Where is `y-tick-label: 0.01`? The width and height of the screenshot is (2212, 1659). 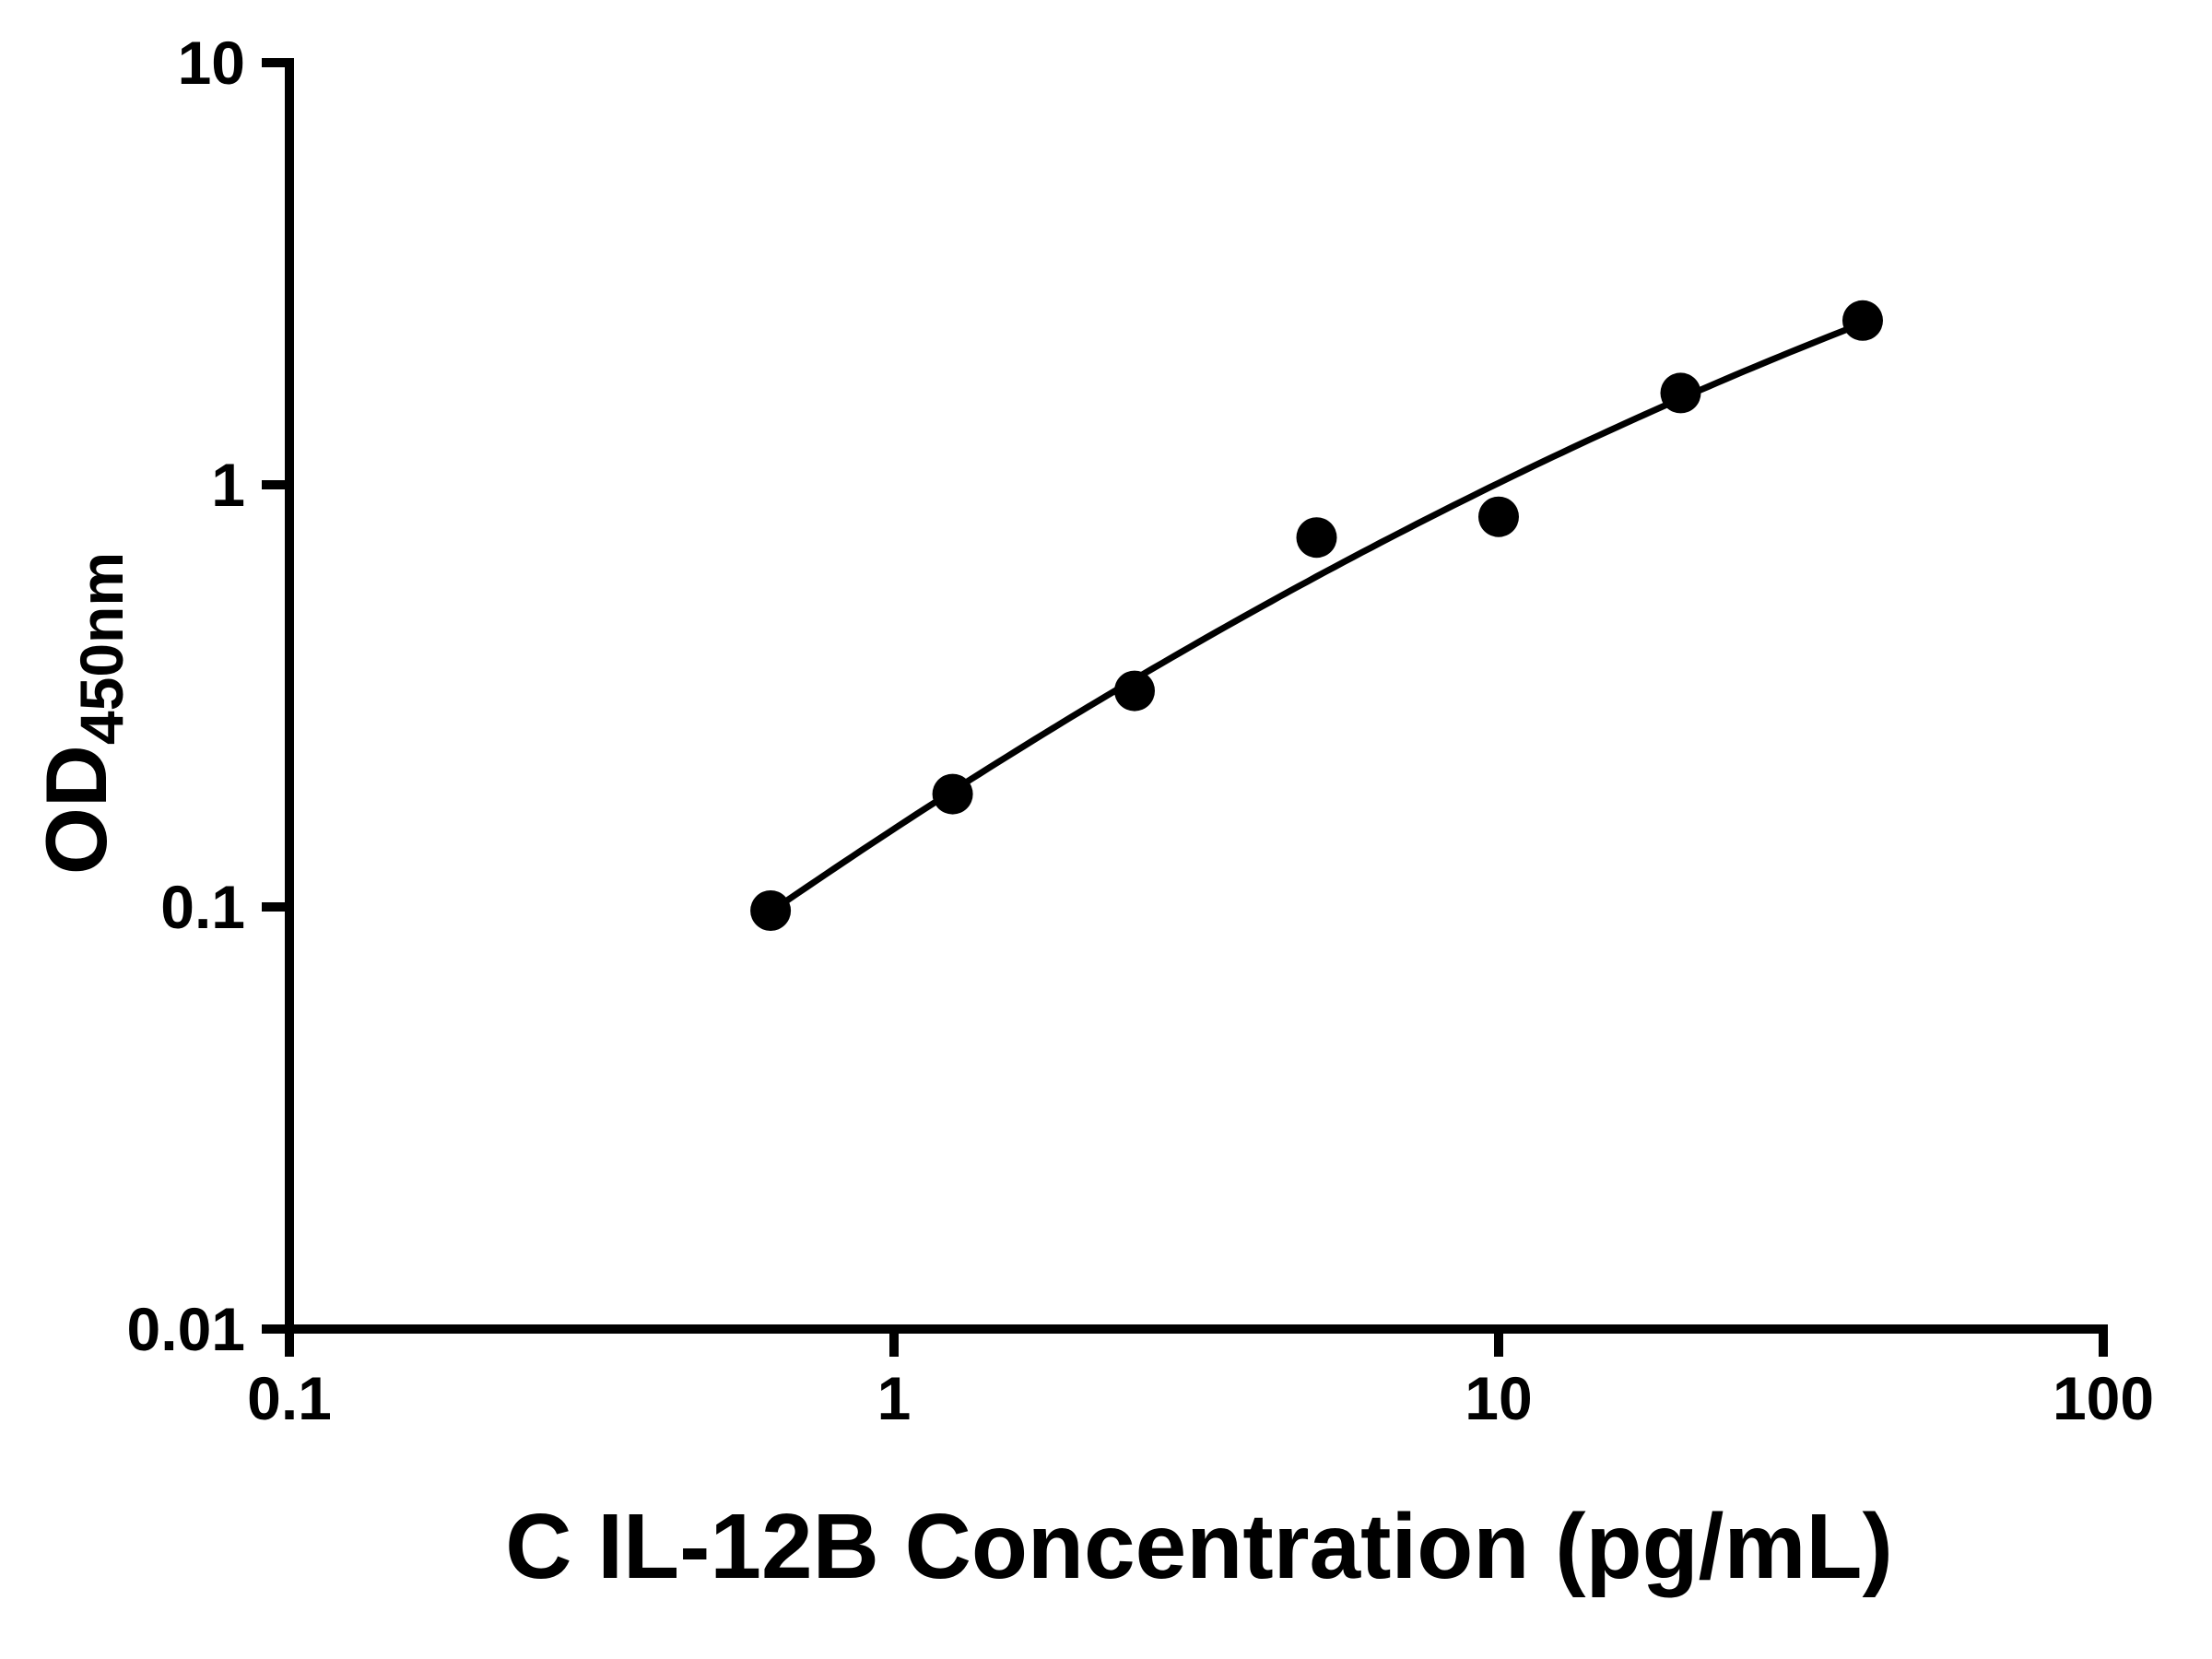 y-tick-label: 0.01 is located at coordinates (186, 1329).